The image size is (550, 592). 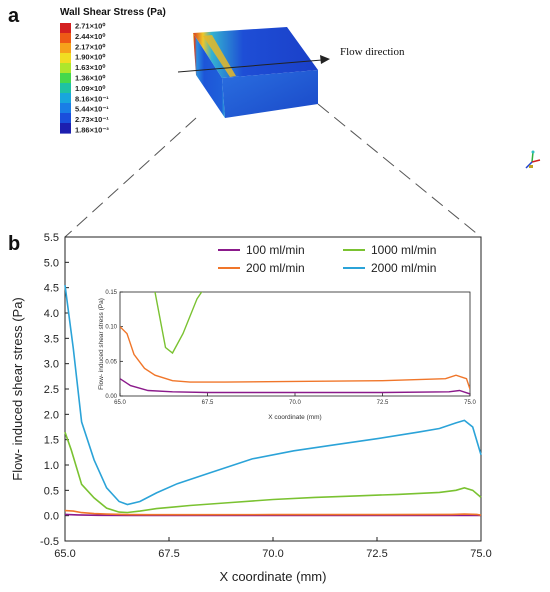 What do you see at coordinates (273, 472) in the screenshot?
I see `series-line-1000-ml-min` at bounding box center [273, 472].